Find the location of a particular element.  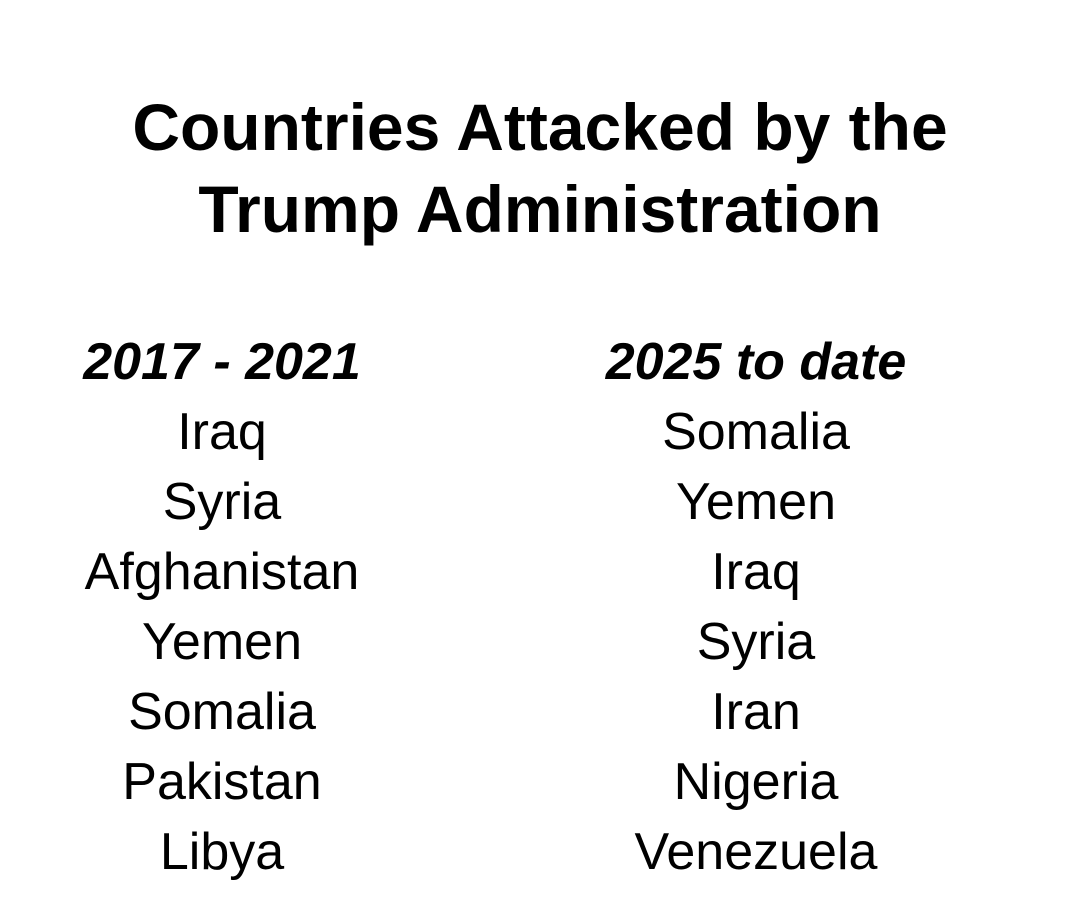

list-item: Iran is located at coordinates (756, 712).